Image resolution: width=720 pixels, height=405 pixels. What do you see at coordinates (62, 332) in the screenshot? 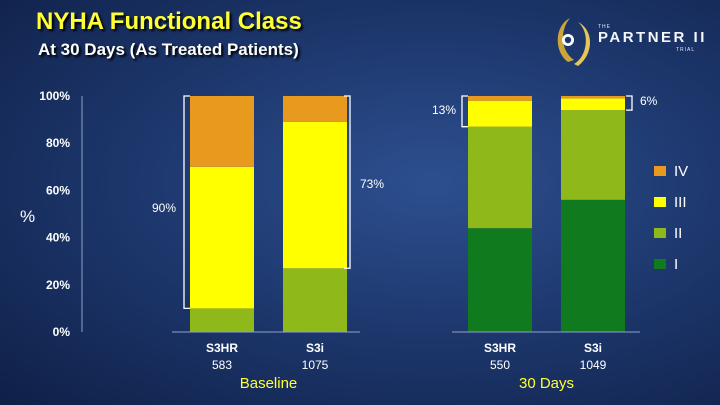
I see `y-tick-label: 0%` at bounding box center [62, 332].